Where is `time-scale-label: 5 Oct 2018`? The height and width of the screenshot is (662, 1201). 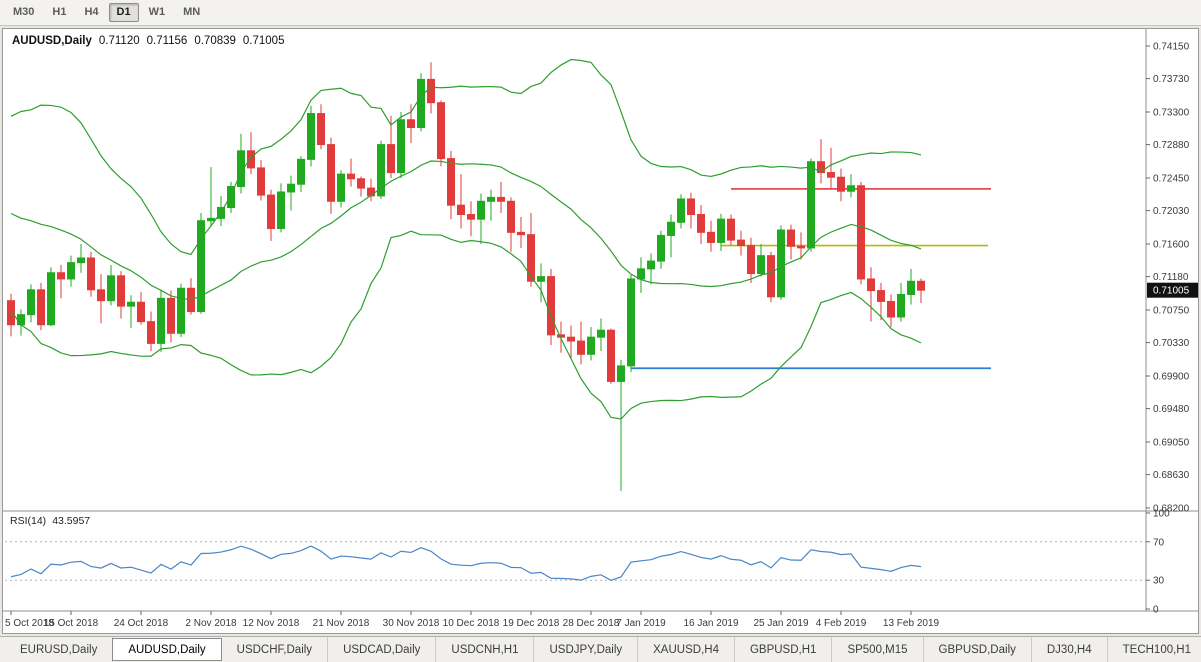
time-scale-label: 5 Oct 2018 is located at coordinates (29, 623).